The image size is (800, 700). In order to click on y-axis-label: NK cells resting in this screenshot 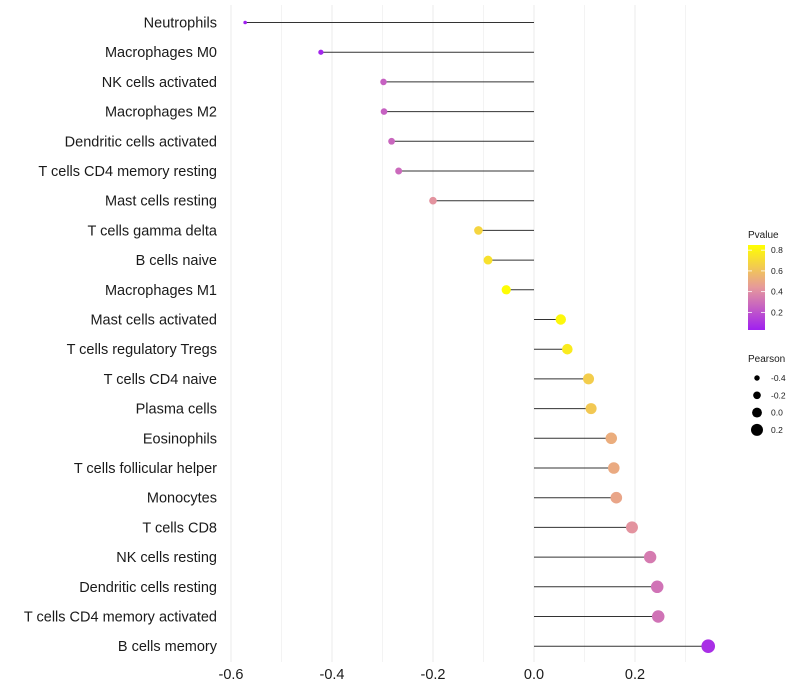, I will do `click(166, 558)`.